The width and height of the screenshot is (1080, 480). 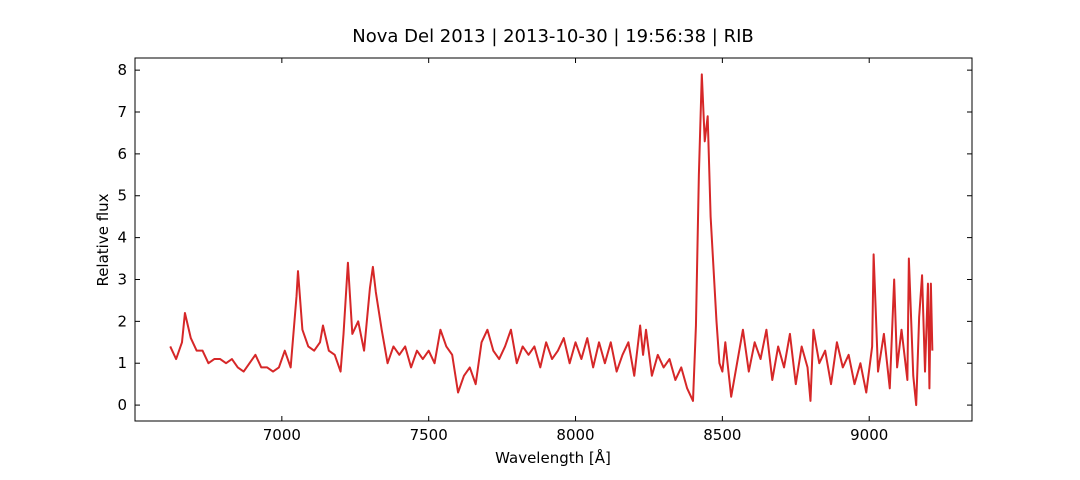 What do you see at coordinates (575, 435) in the screenshot?
I see `x-tick-label: 8000` at bounding box center [575, 435].